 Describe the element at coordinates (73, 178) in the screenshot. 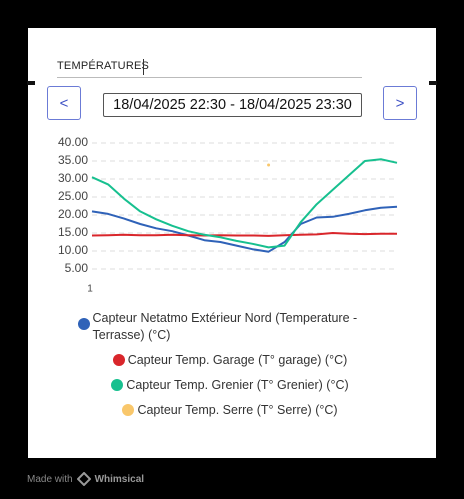

I see `y-tick-label: 30.00` at that location.